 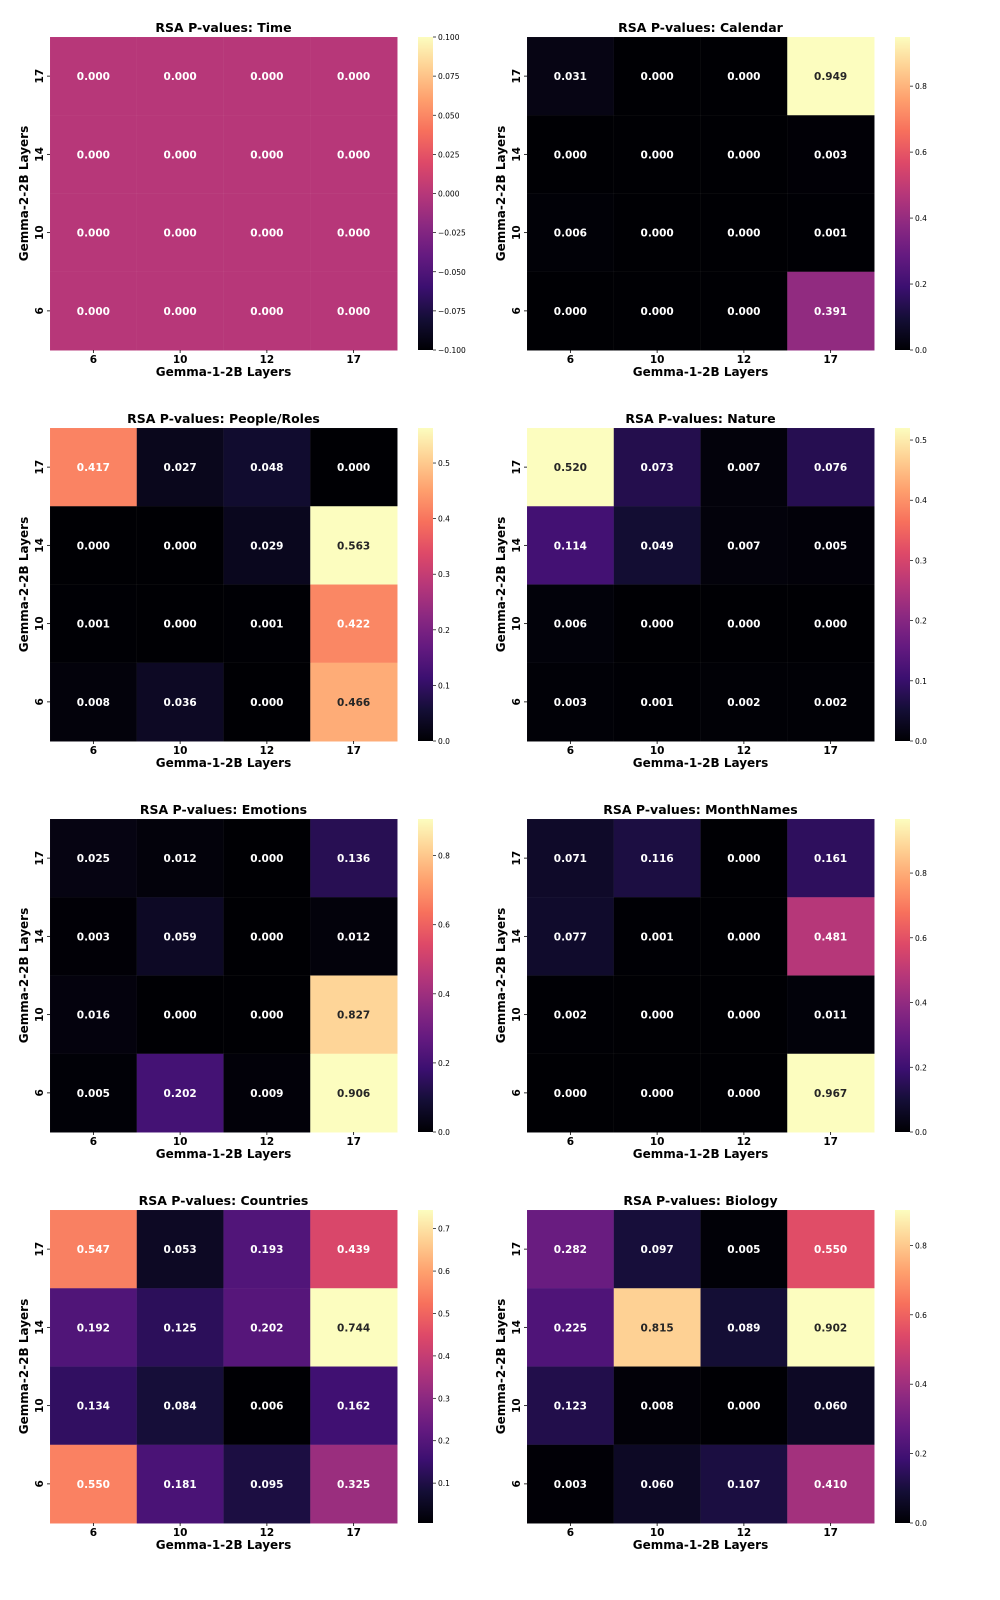 I want to click on cell-value-label: 0.007, so click(x=743, y=546).